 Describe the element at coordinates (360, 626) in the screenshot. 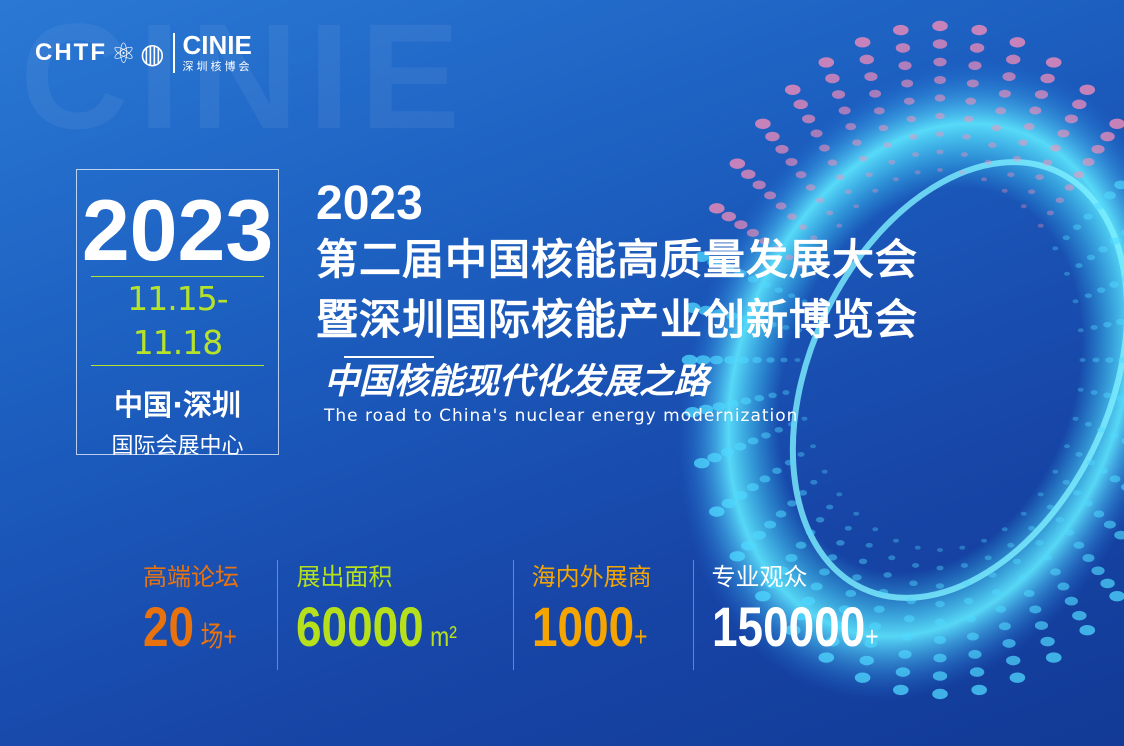

I see `stat-value: 60000` at that location.